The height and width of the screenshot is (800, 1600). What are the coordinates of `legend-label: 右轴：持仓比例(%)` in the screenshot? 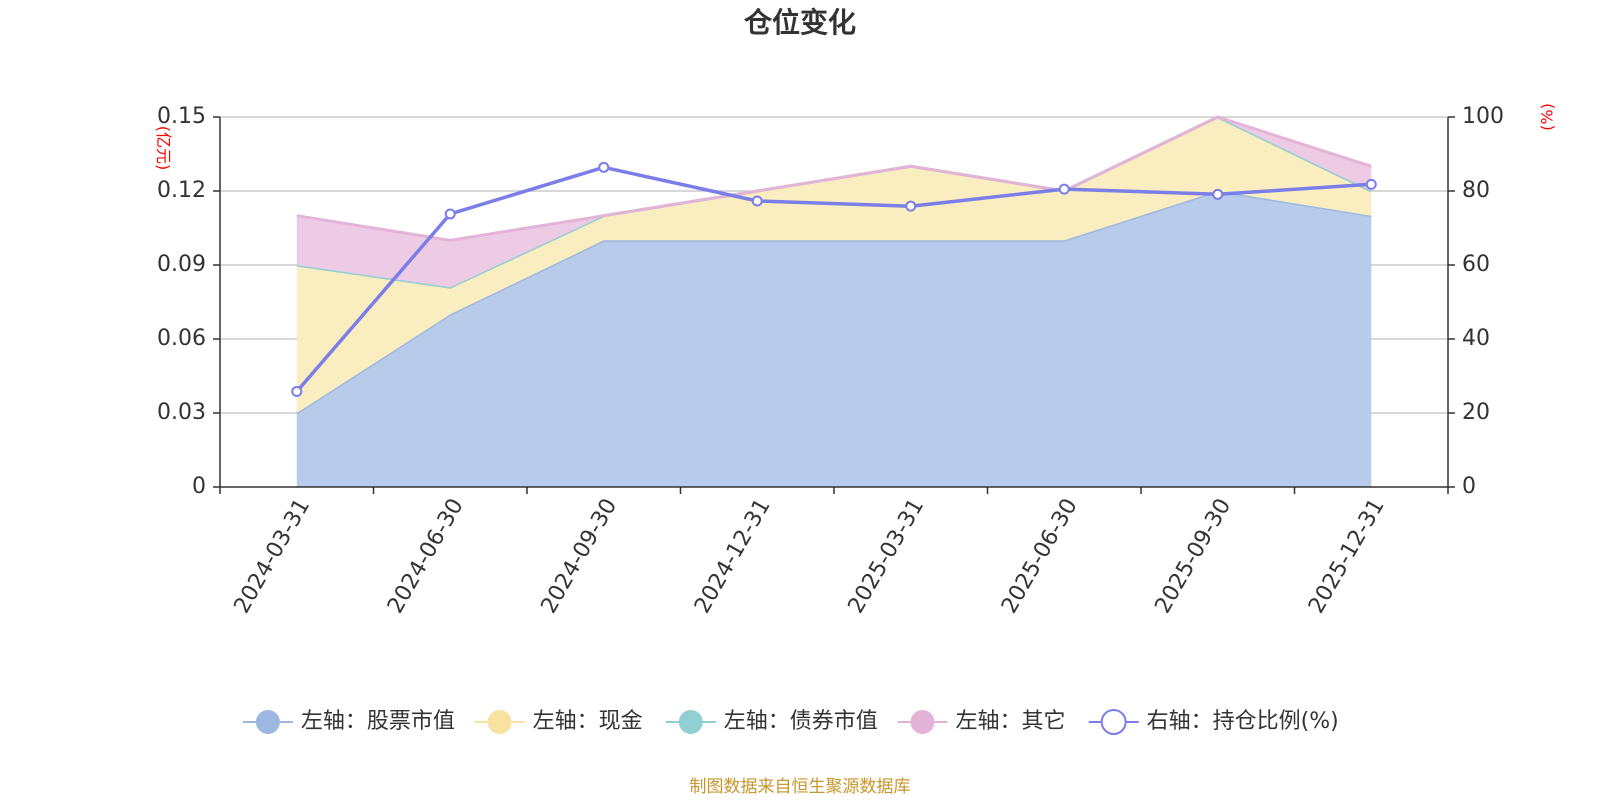 It's located at (1243, 721).